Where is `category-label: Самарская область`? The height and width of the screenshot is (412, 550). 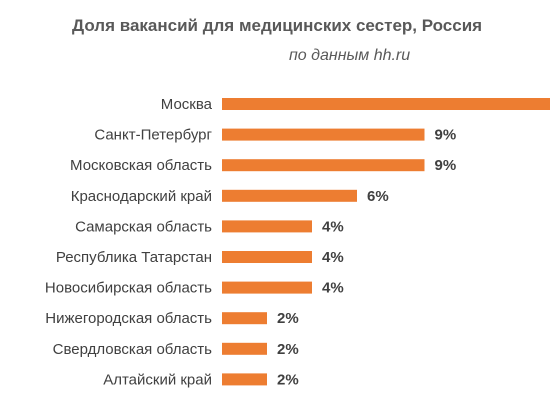 category-label: Самарская область is located at coordinates (143, 226).